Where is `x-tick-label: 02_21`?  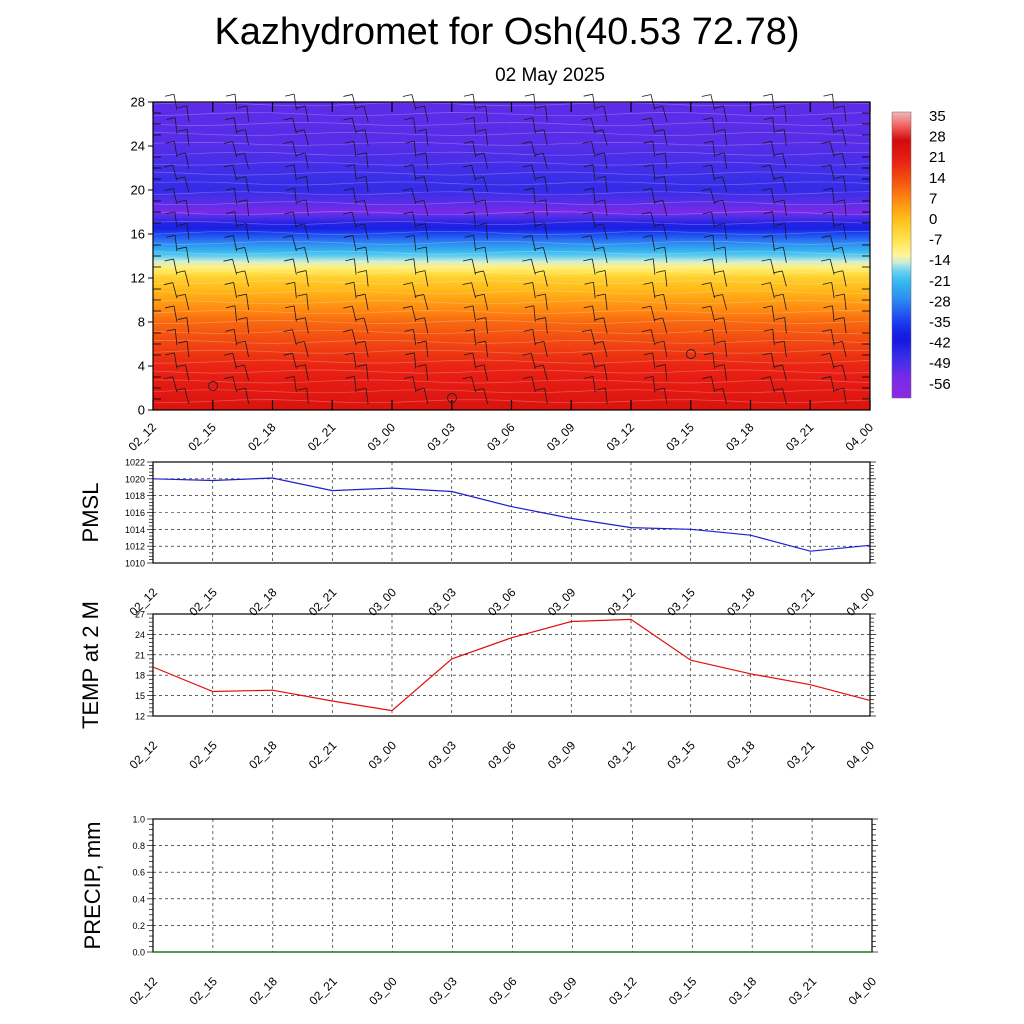
x-tick-label: 02_21 is located at coordinates (322, 437).